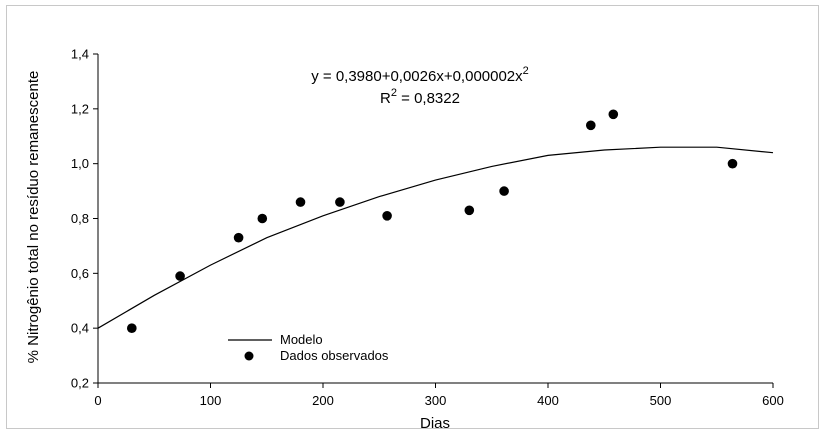  What do you see at coordinates (249, 356) in the screenshot?
I see `legend-observed-swatch` at bounding box center [249, 356].